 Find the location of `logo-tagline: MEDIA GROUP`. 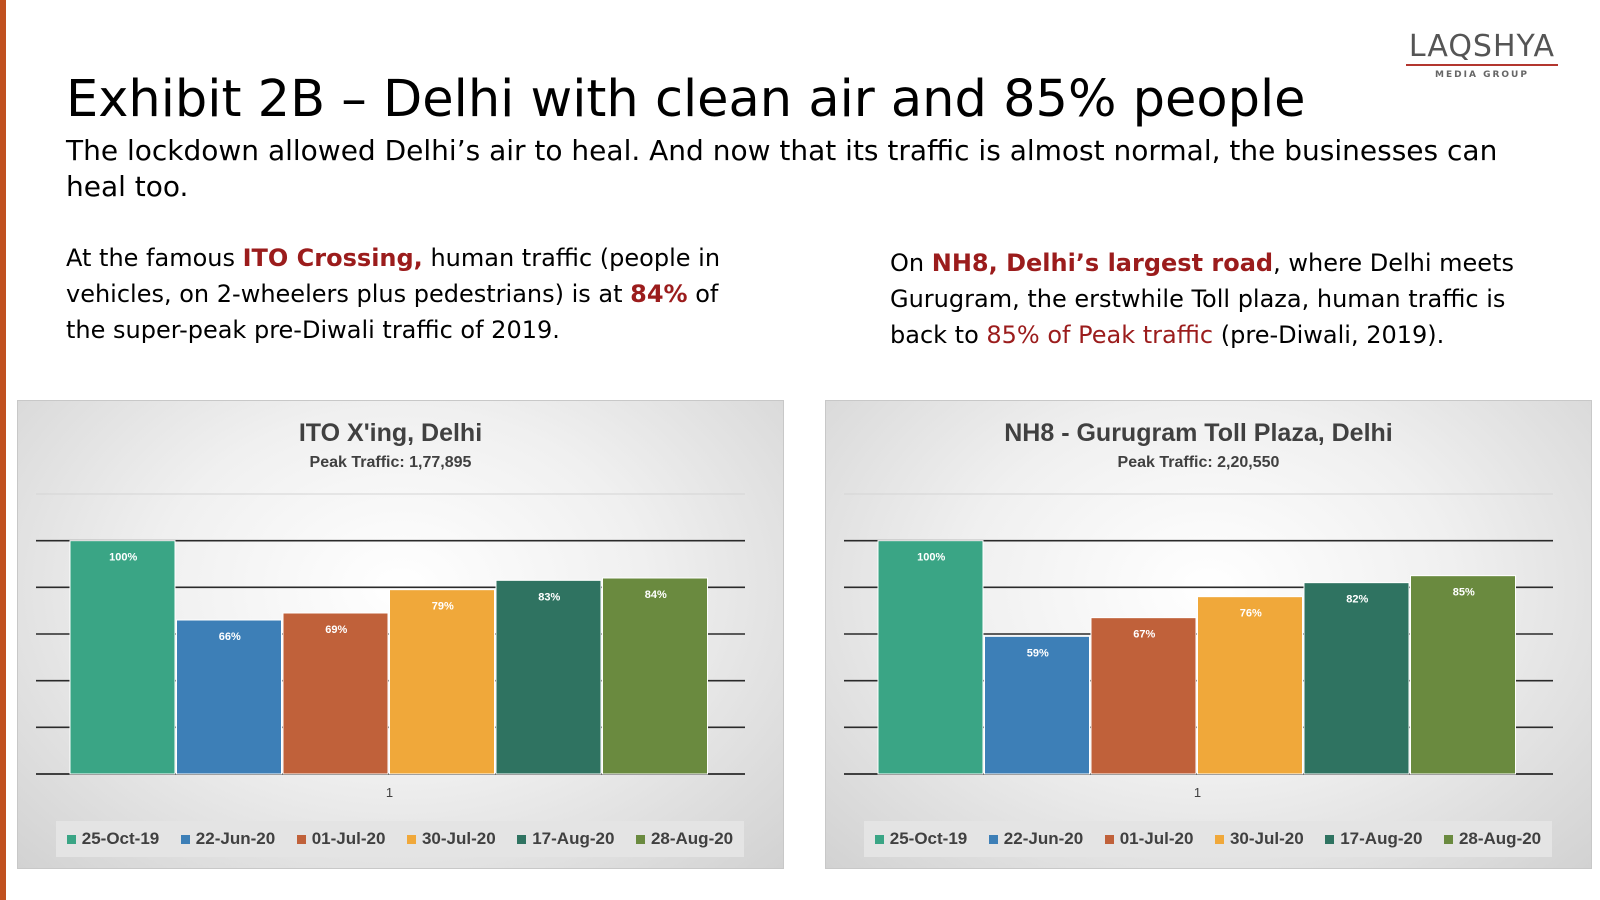

logo-tagline: MEDIA GROUP is located at coordinates (1482, 75).